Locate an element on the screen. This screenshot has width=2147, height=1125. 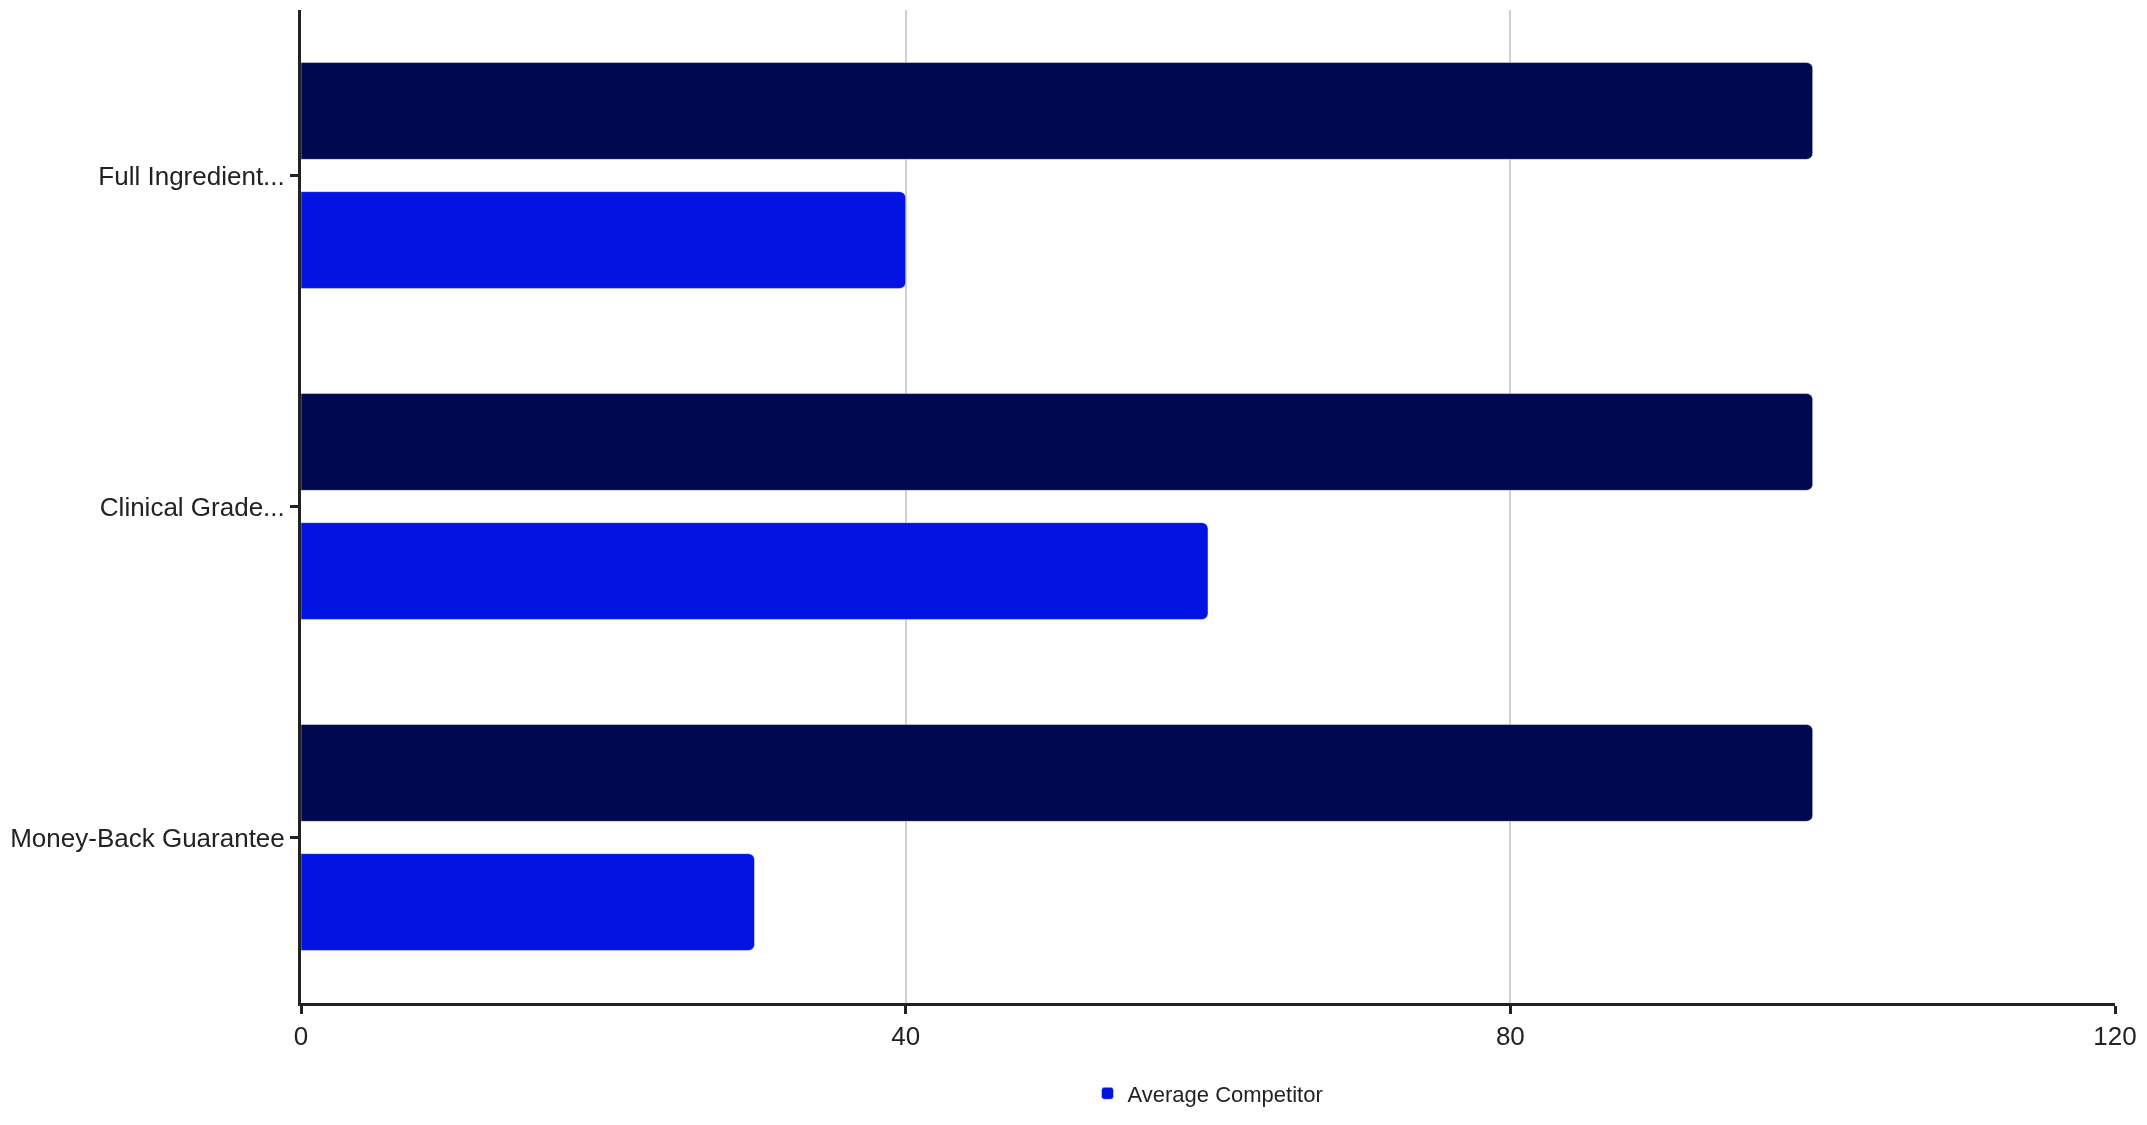
x-tick-label: 120 is located at coordinates (2115, 1036).